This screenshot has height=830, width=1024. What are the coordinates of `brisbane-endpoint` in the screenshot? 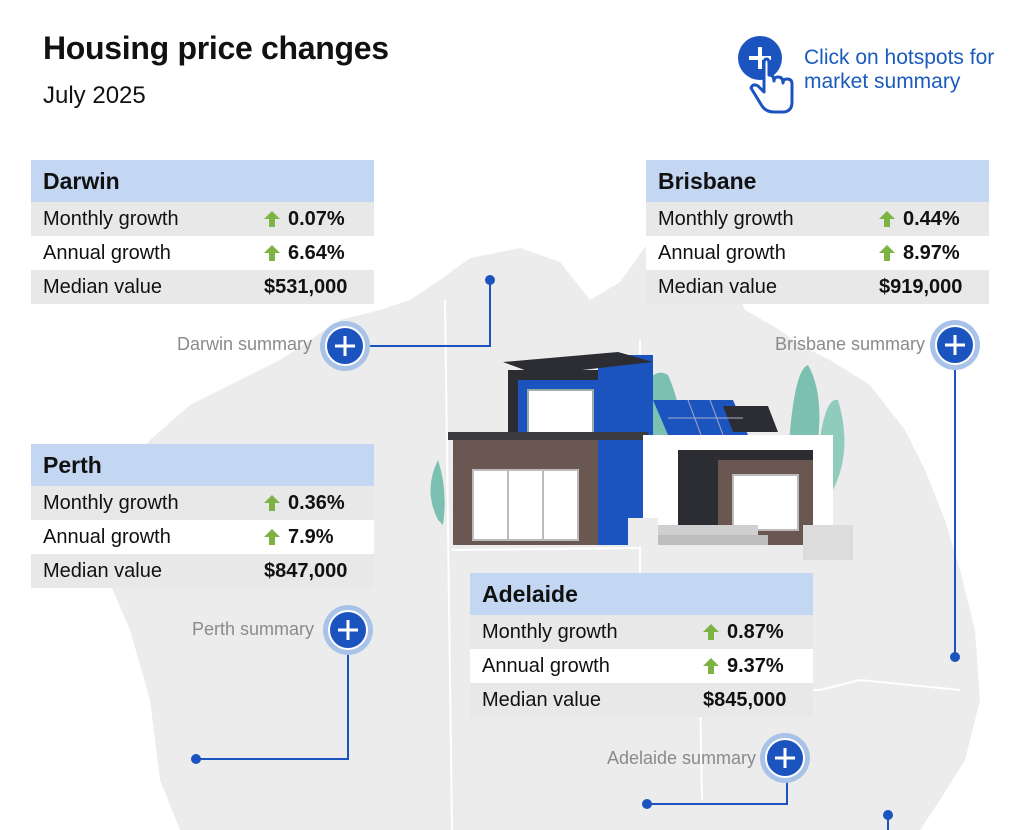 It's located at (955, 657).